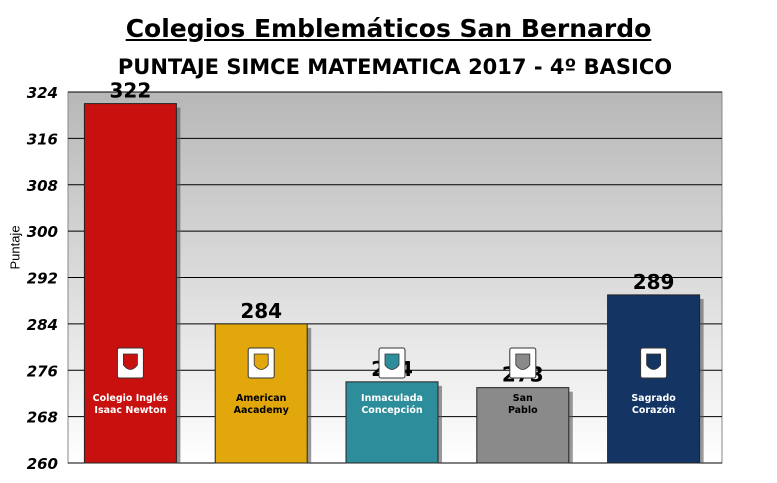  What do you see at coordinates (392, 398) in the screenshot?
I see `category-label: Inmaculada` at bounding box center [392, 398].